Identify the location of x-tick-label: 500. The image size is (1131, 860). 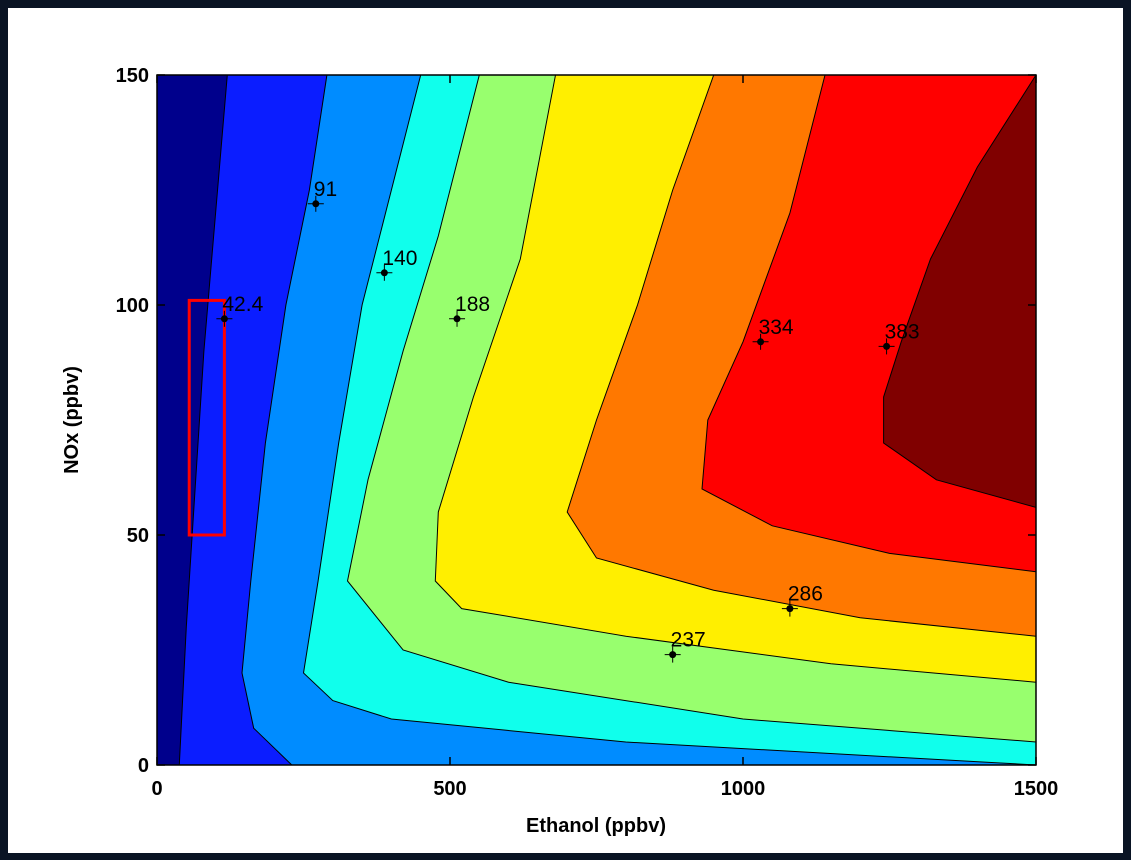
(449, 789).